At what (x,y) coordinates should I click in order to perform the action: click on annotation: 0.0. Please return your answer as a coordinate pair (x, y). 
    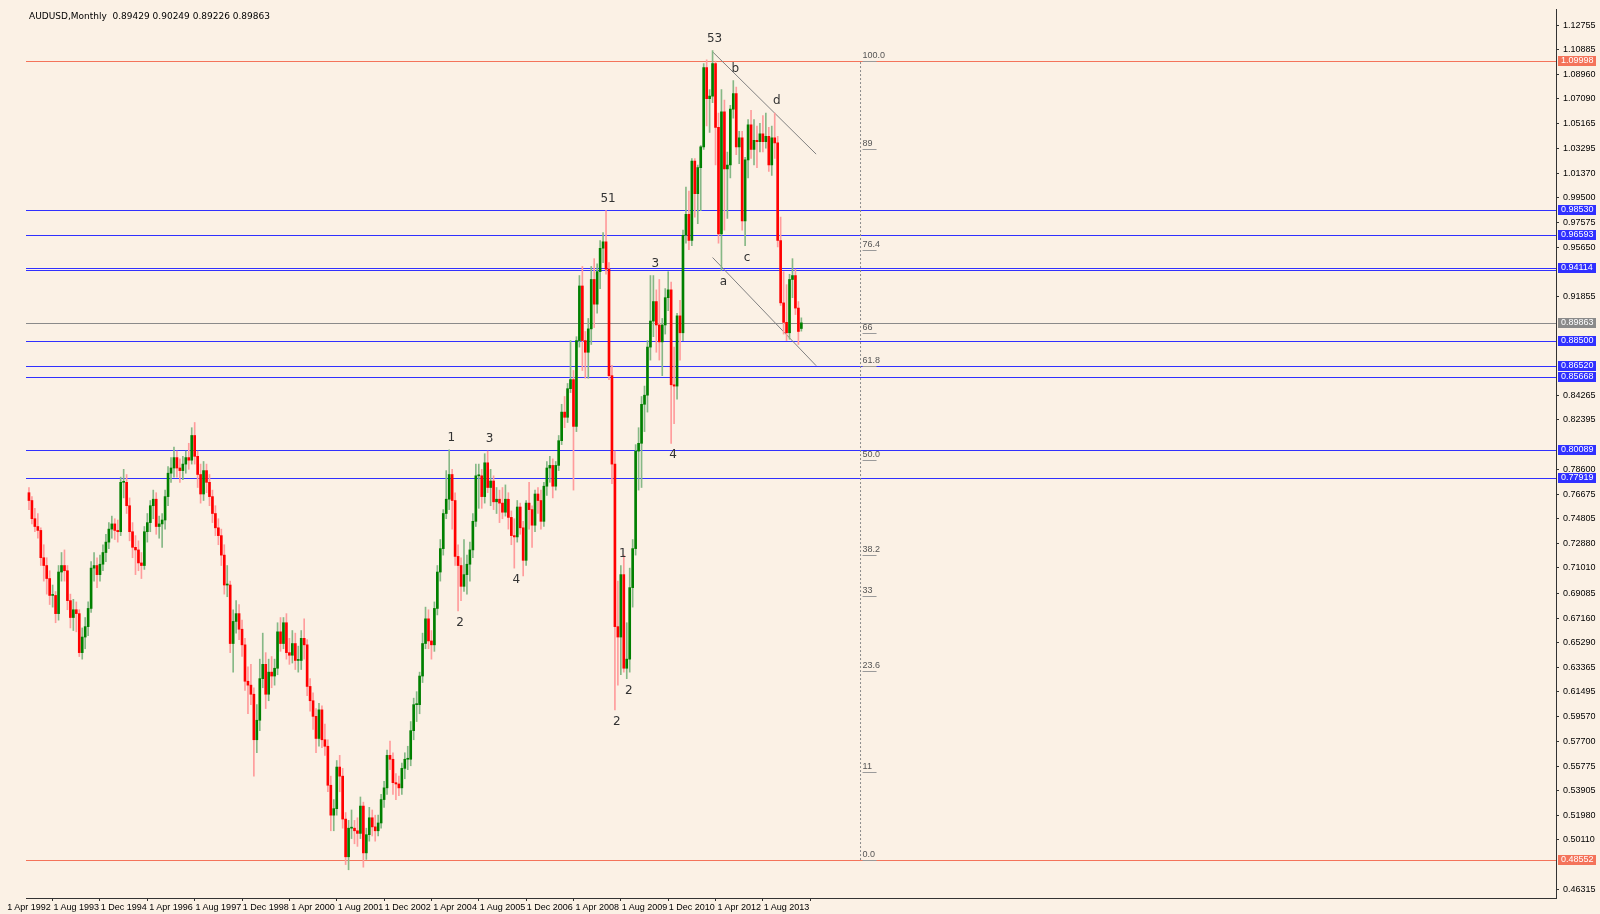
    Looking at the image, I should click on (869, 854).